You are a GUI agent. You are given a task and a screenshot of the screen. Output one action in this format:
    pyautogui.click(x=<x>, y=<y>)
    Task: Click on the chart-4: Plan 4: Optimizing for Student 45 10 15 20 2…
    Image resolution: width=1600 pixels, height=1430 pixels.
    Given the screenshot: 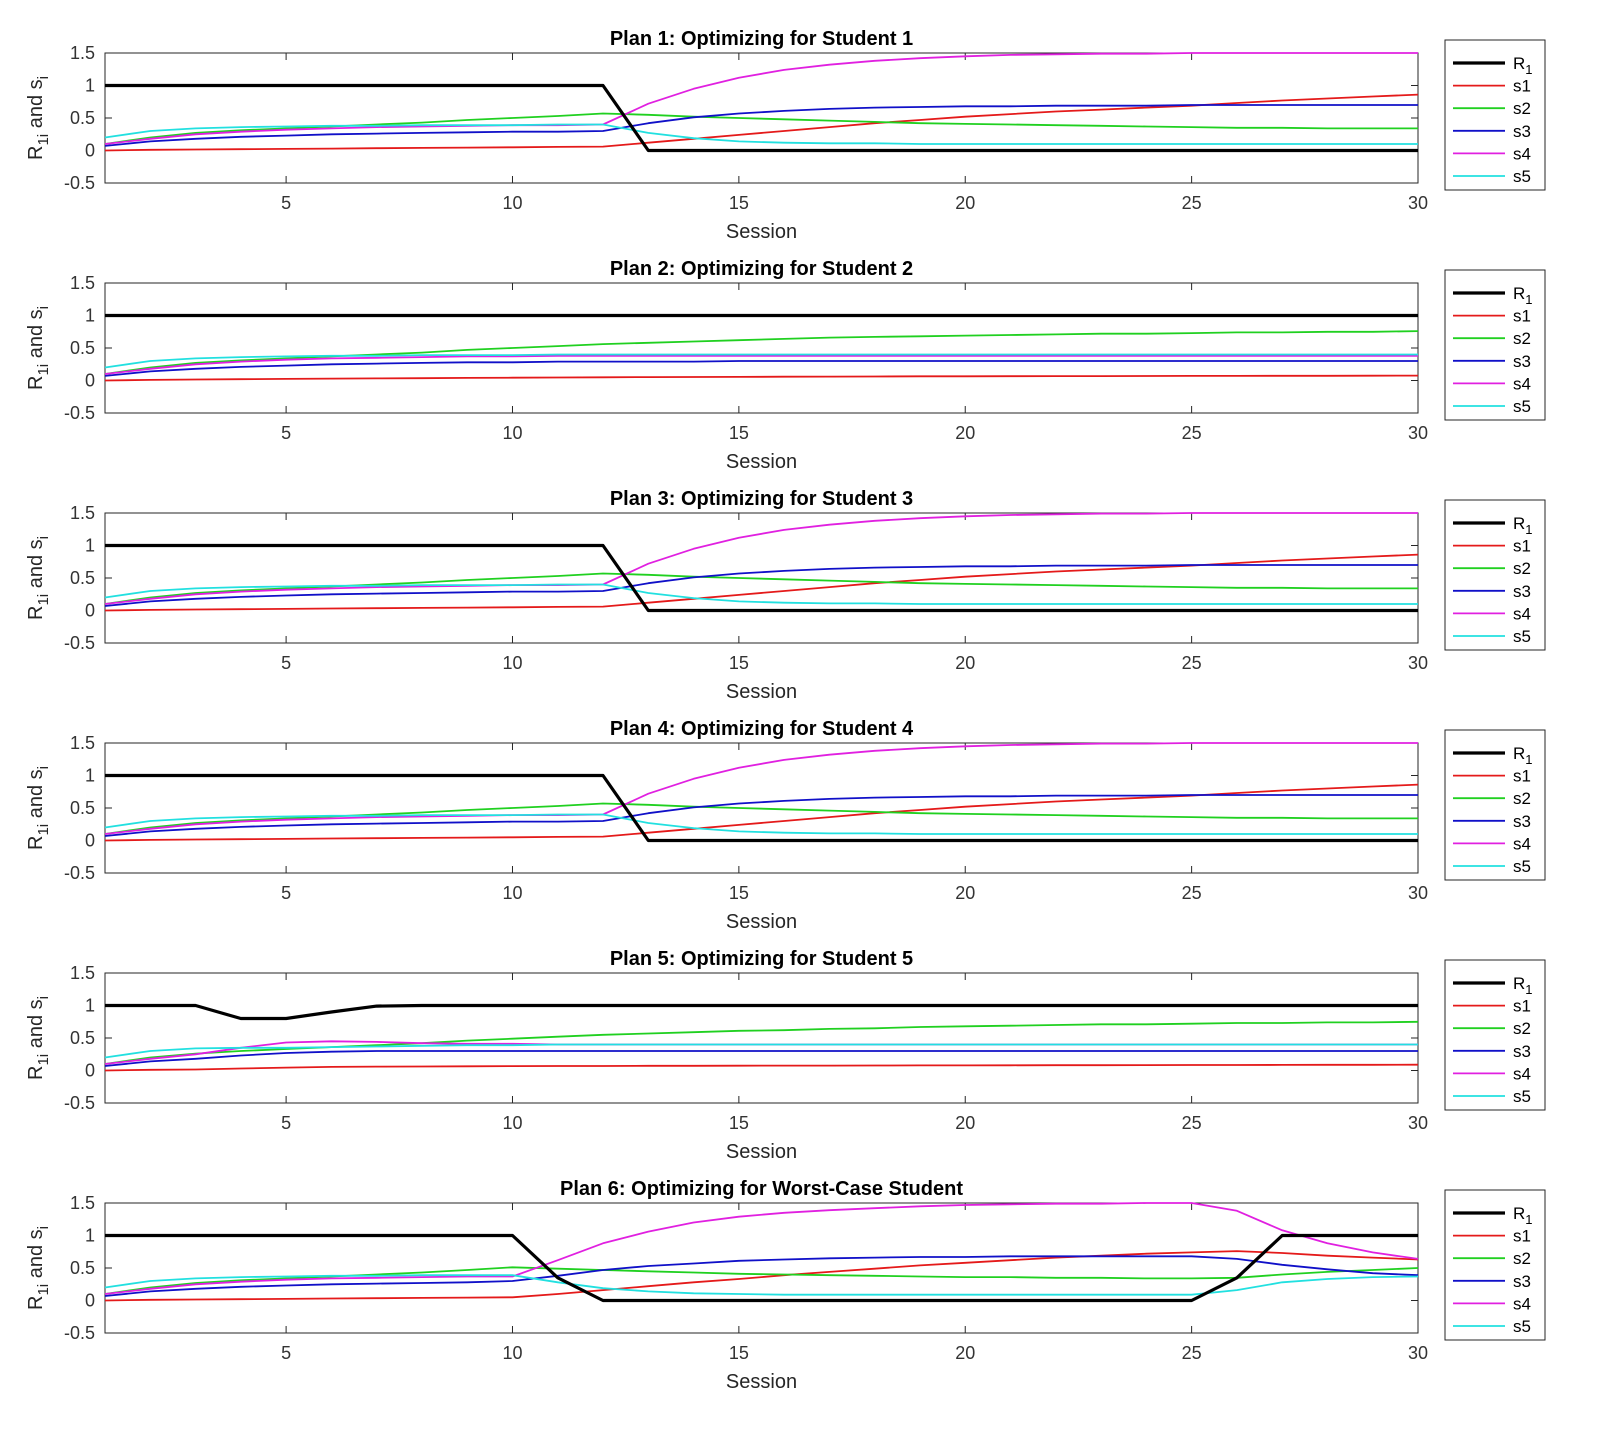 What is the action you would take?
    pyautogui.click(x=785, y=825)
    